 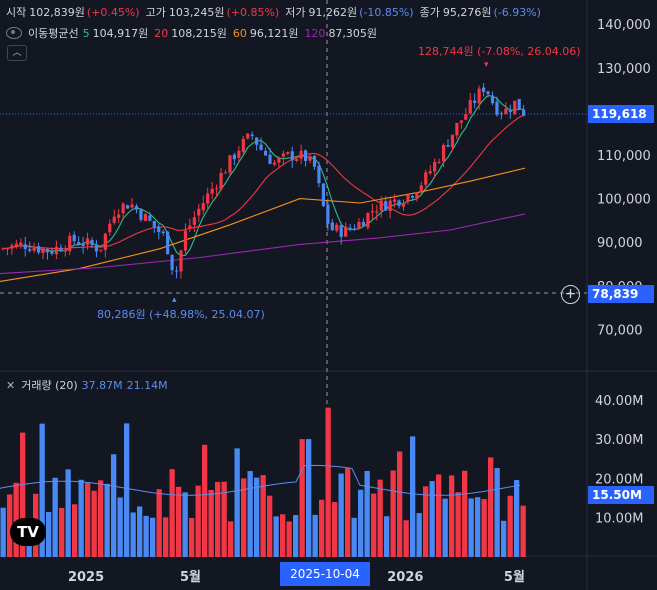 I want to click on low-marker: ▴, so click(x=174, y=300).